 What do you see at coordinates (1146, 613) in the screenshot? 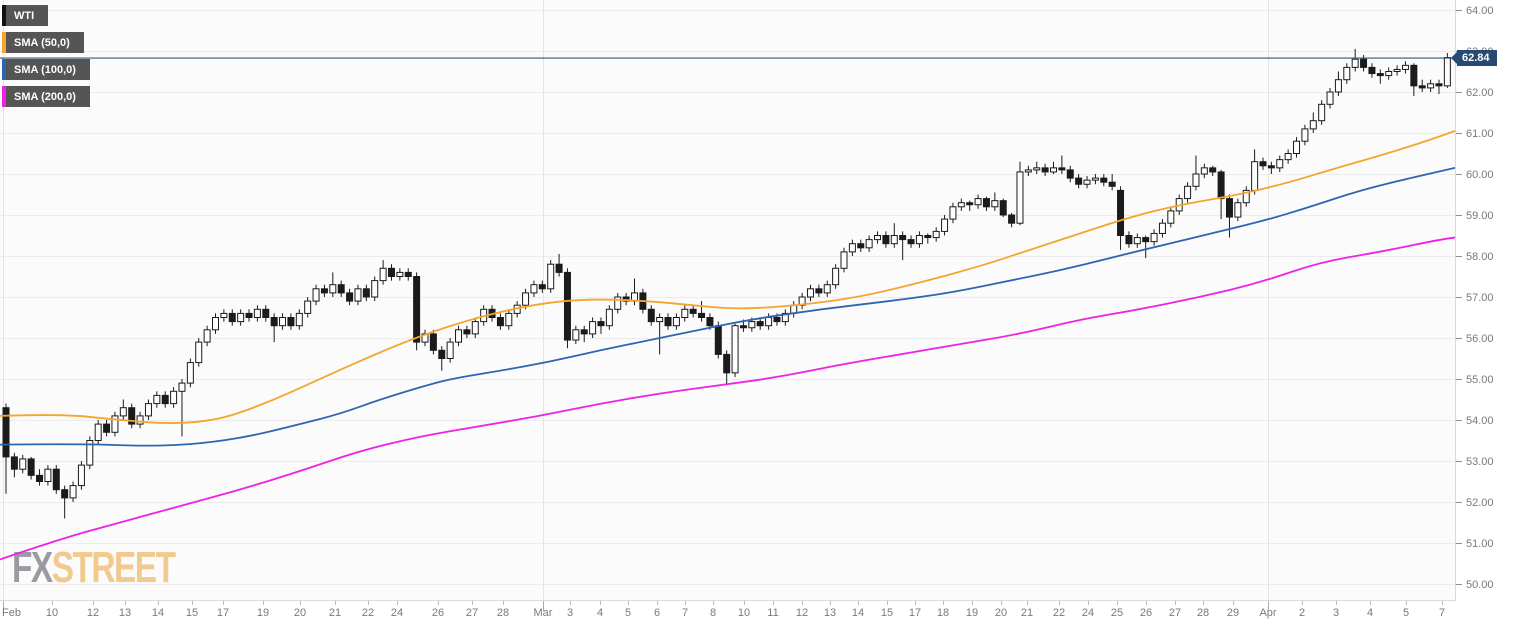
I see `time-label: 26` at bounding box center [1146, 613].